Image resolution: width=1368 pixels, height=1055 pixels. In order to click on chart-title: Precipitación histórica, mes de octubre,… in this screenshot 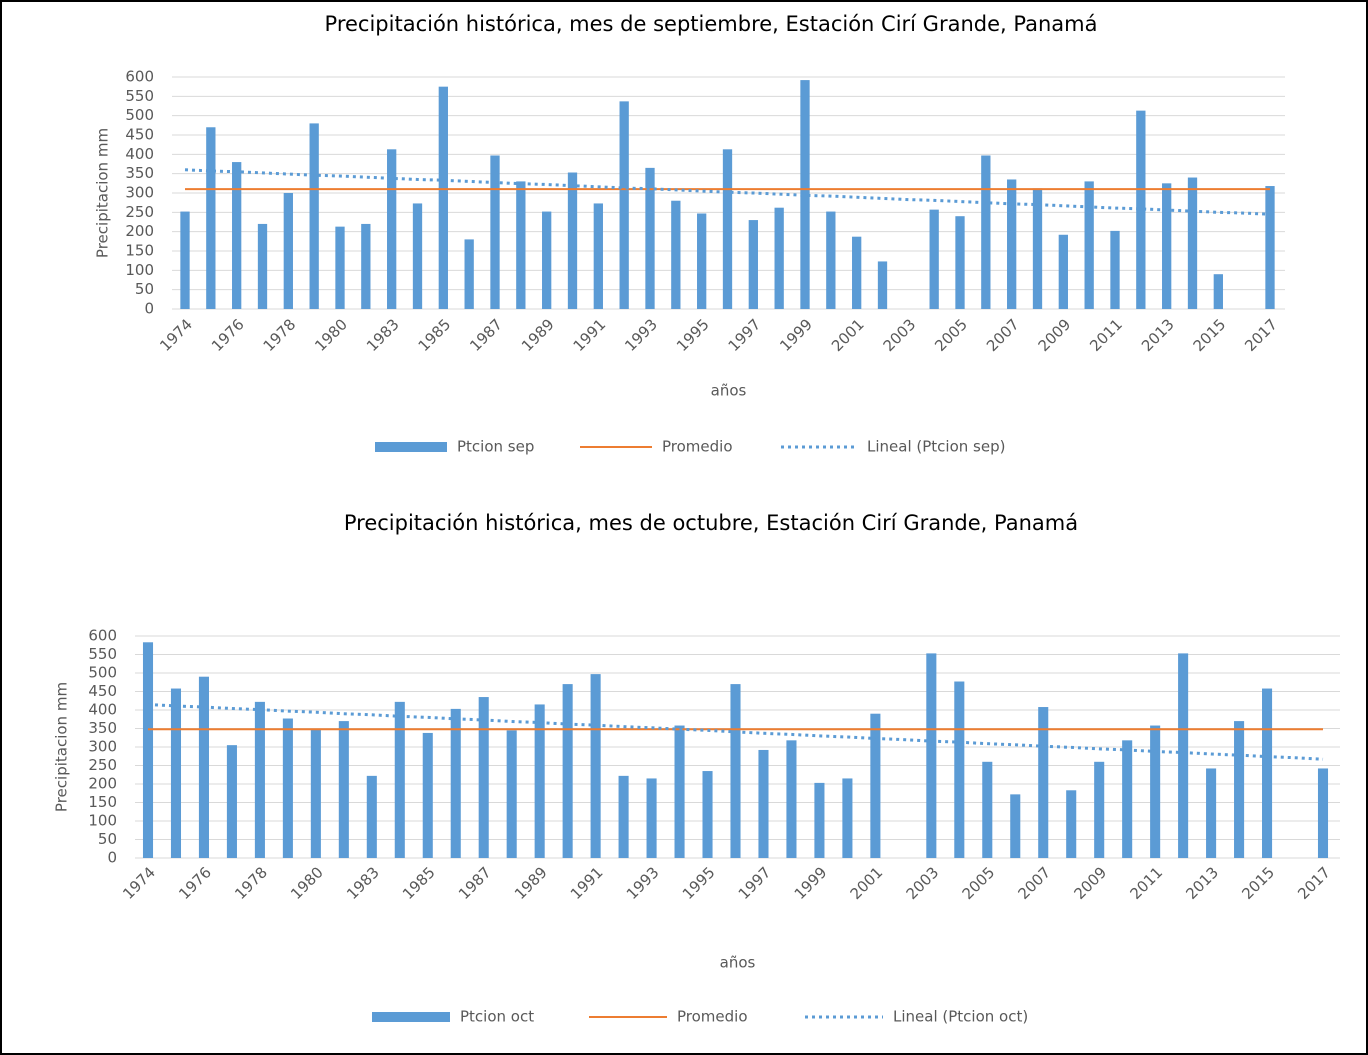, I will do `click(711, 523)`.